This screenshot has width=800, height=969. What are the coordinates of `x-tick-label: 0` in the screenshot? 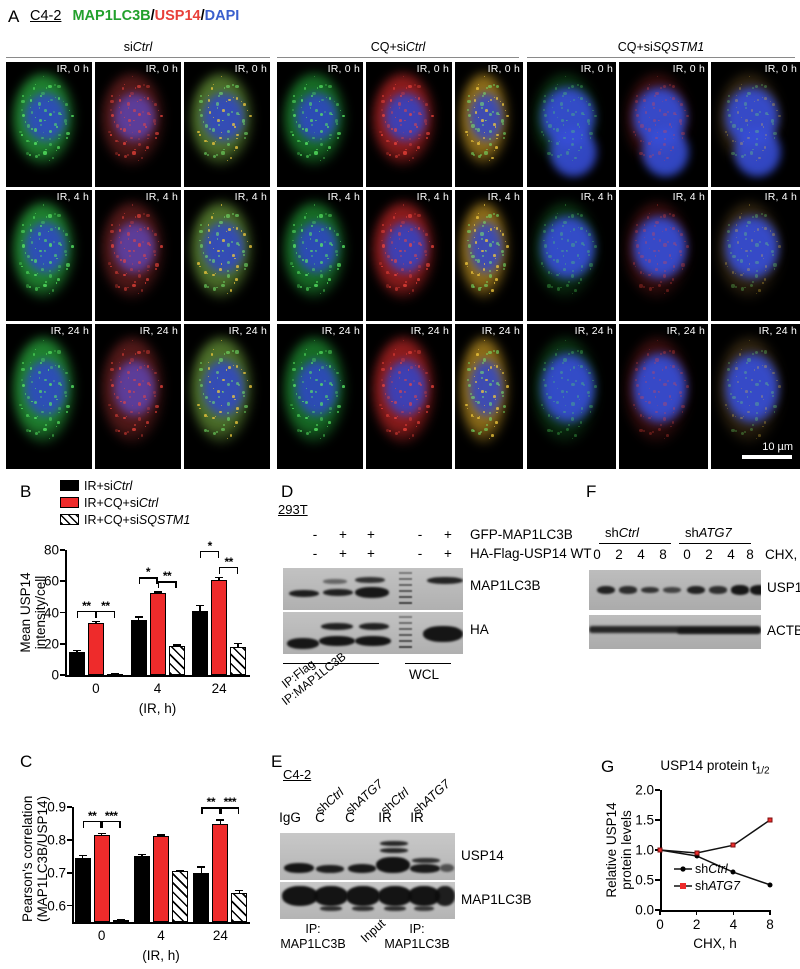 It's located at (101, 935).